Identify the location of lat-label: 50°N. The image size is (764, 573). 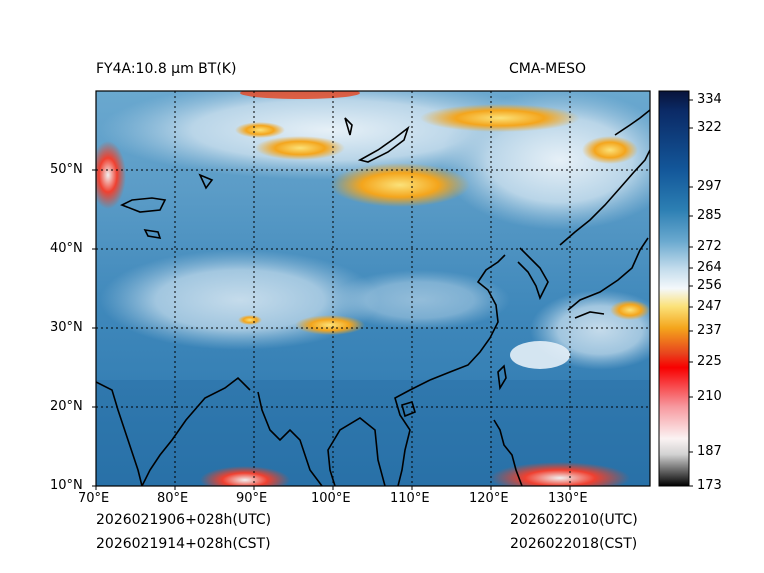
(66, 169).